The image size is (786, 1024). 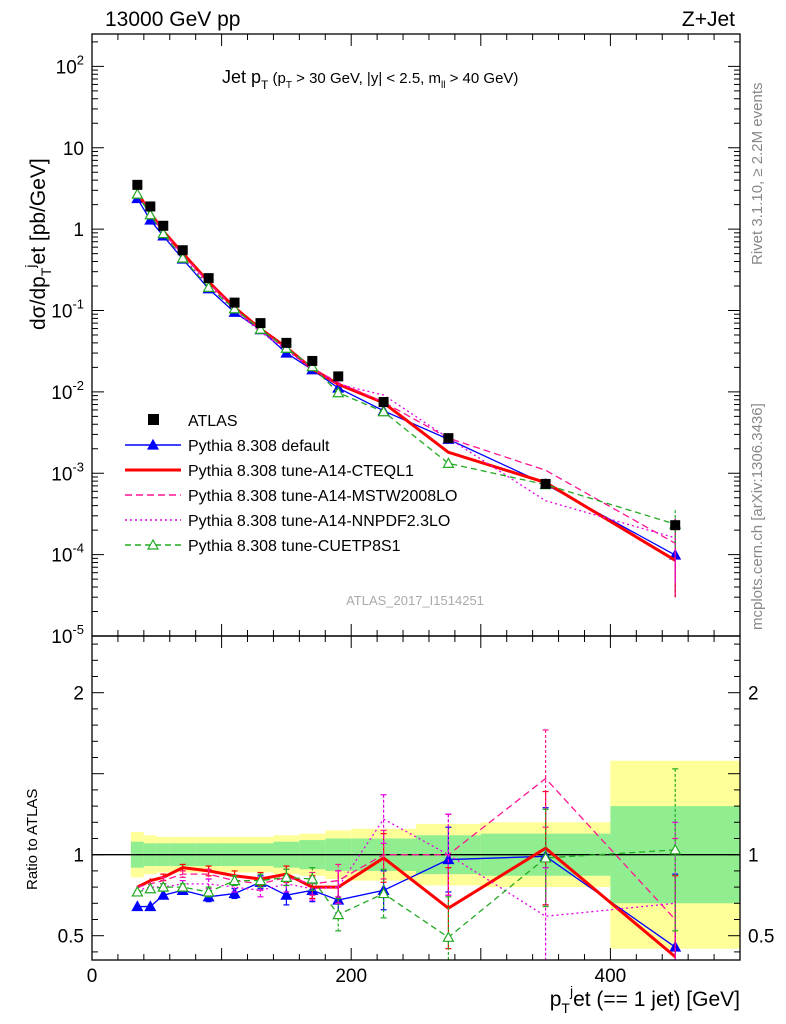 What do you see at coordinates (38, 211) in the screenshot?
I see `y-axis-title-main-part2: et [pb/GeV]` at bounding box center [38, 211].